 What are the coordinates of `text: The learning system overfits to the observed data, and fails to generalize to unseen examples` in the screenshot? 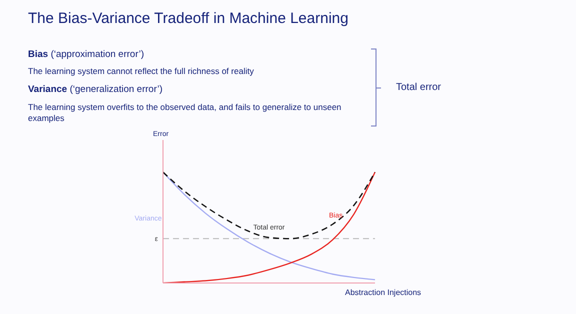 It's located at (185, 113).